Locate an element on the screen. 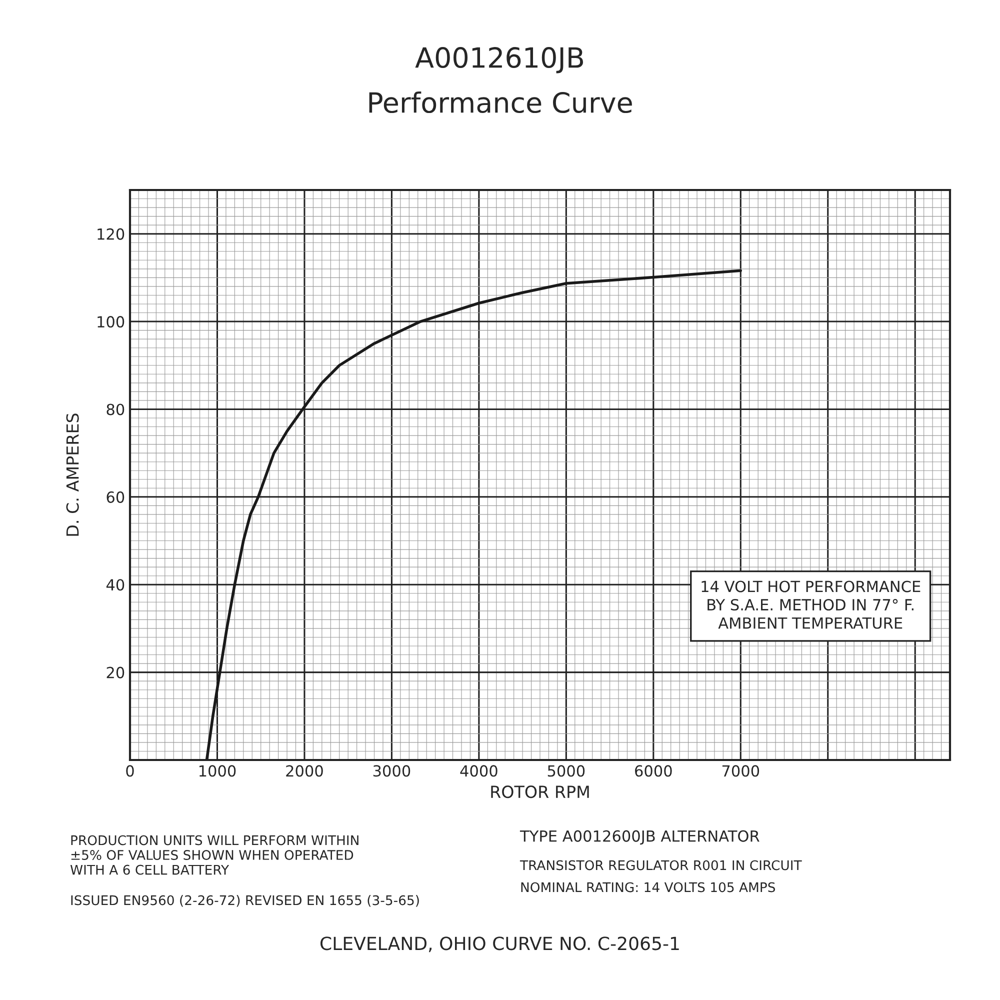 The image size is (1000, 1000). y-axis-title: D. C. AMPERES is located at coordinates (72, 475).